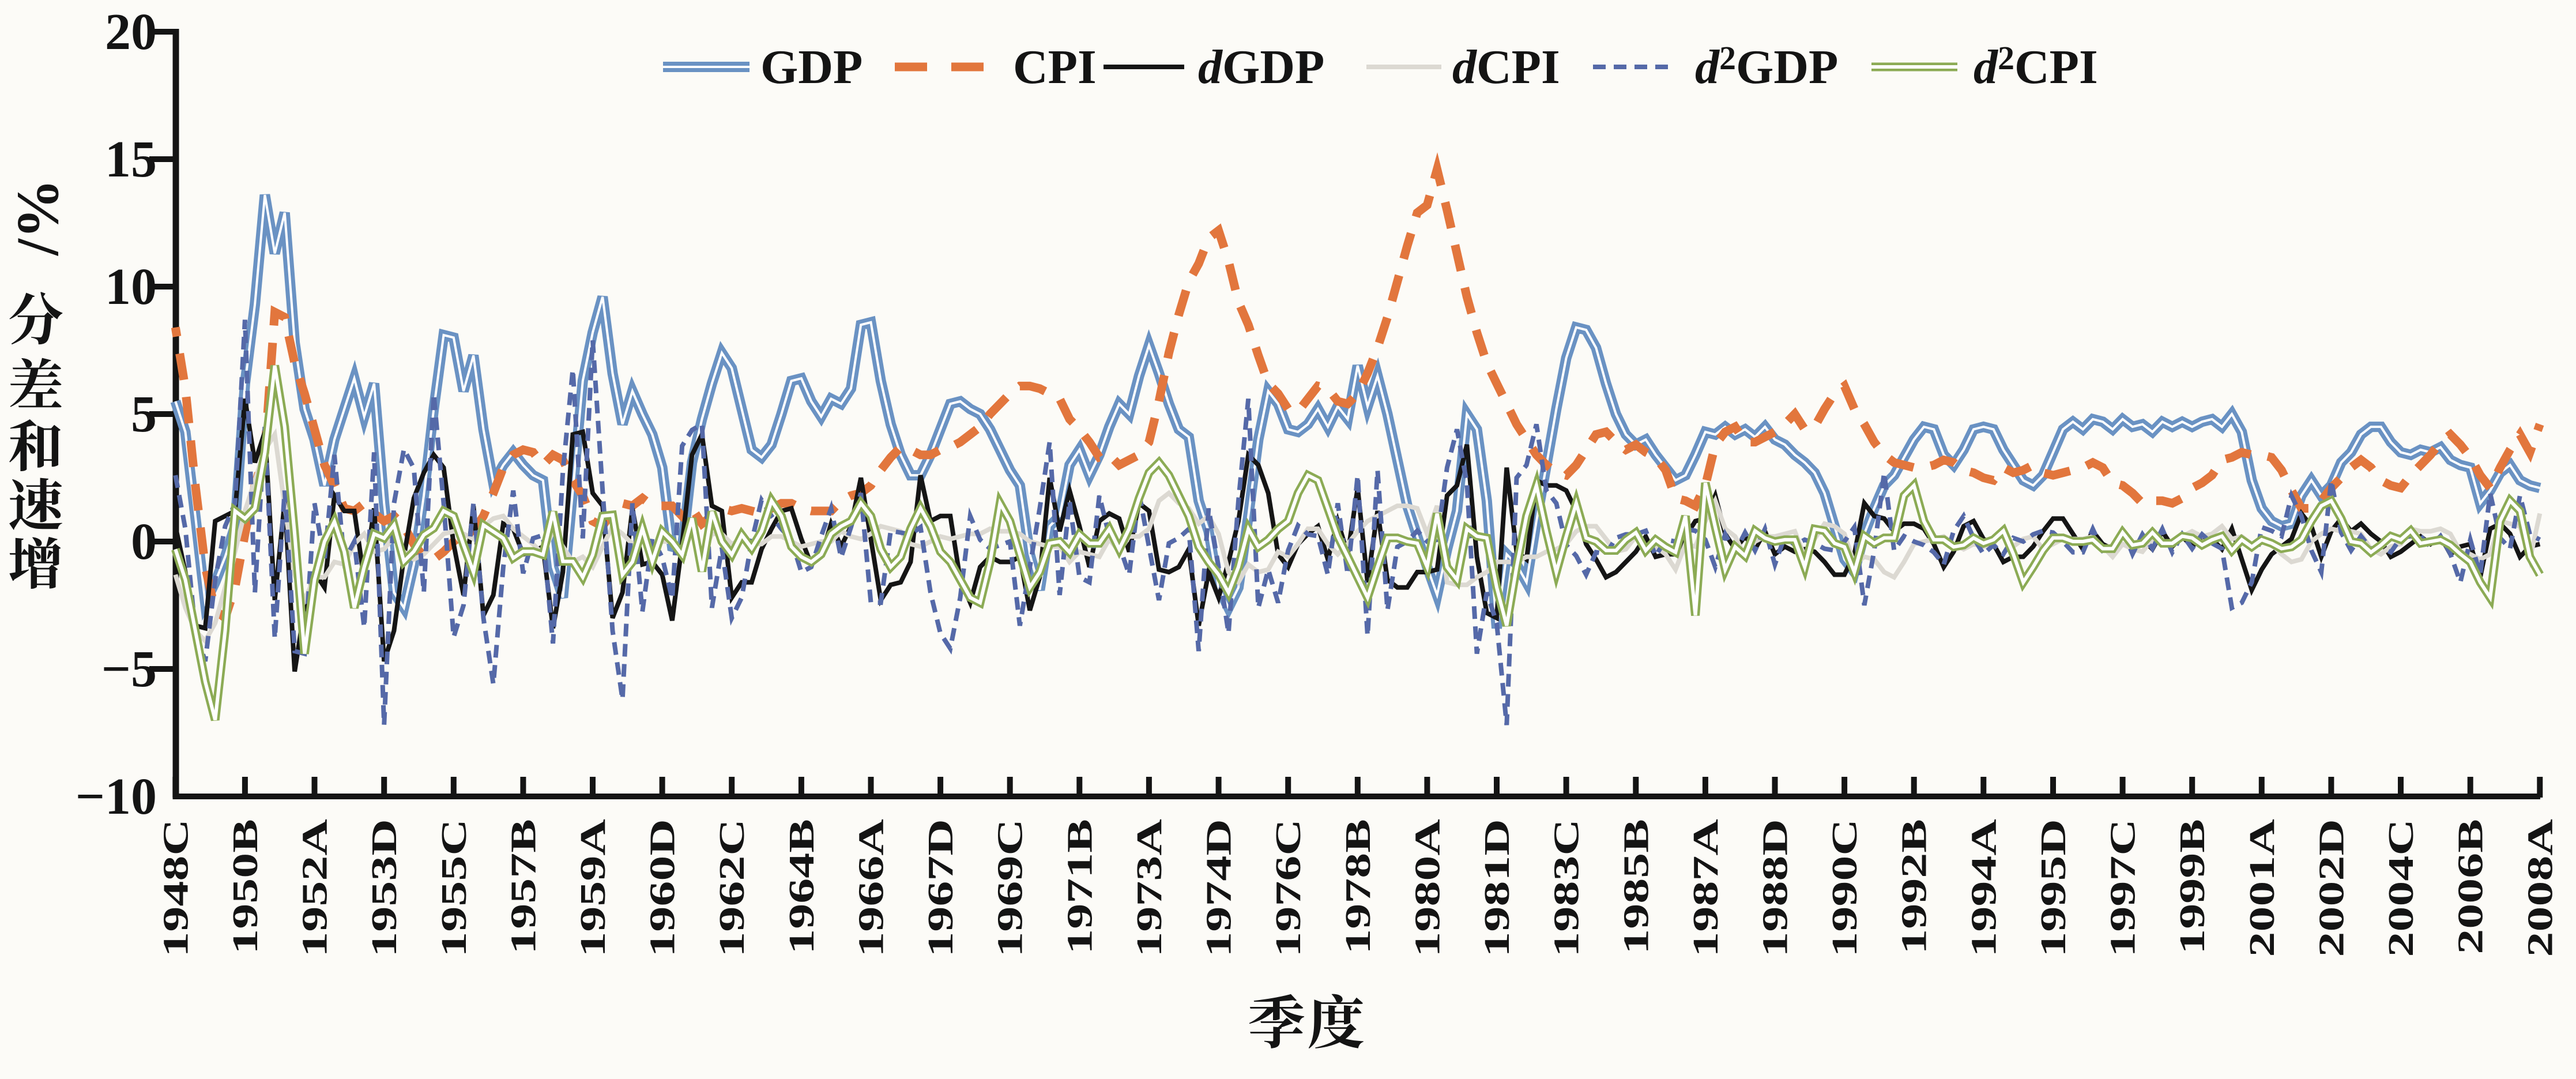 The width and height of the screenshot is (2576, 1079). What do you see at coordinates (1775, 888) in the screenshot?
I see `svg-text: 1988D` at bounding box center [1775, 888].